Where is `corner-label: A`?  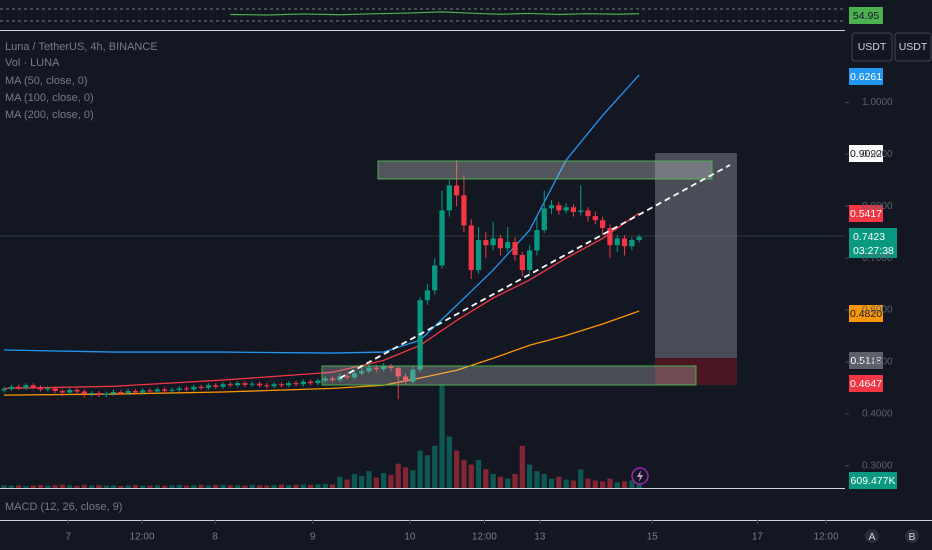
corner-label: A is located at coordinates (871, 537).